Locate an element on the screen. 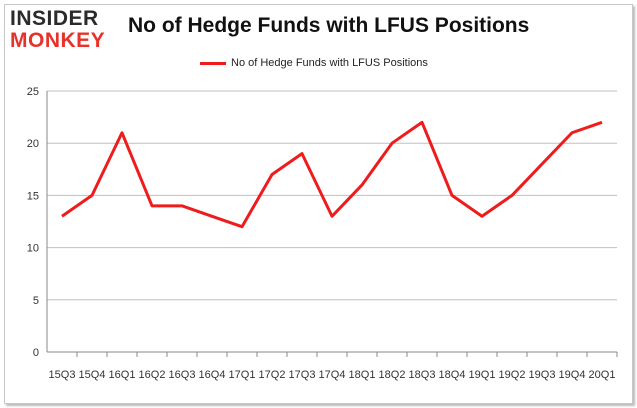 Image resolution: width=637 pixels, height=408 pixels. y-tick-label: 5 is located at coordinates (36, 301).